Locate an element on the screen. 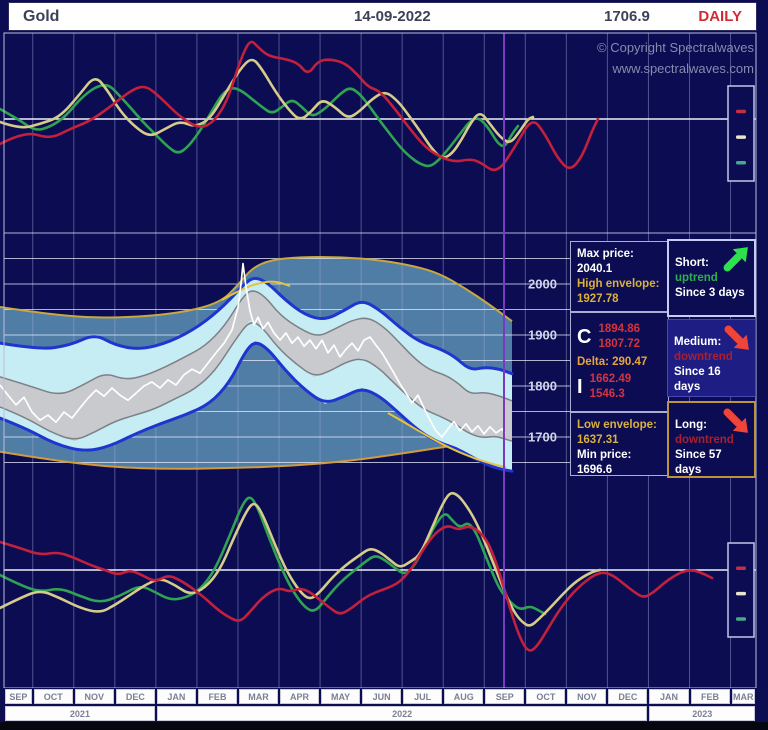  medium-trend-value: downtrend is located at coordinates (703, 356).